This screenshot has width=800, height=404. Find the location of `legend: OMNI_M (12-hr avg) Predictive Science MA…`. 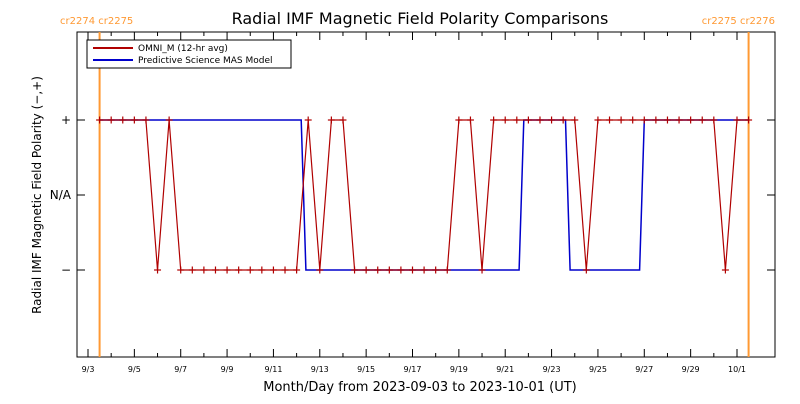

legend: OMNI_M (12-hr avg) Predictive Science MA… is located at coordinates (189, 54).